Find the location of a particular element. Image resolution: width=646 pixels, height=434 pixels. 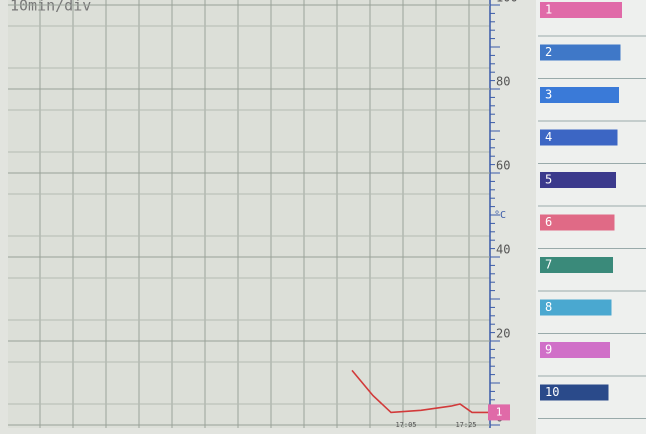

y-tick-label: 20 is located at coordinates (503, 334).